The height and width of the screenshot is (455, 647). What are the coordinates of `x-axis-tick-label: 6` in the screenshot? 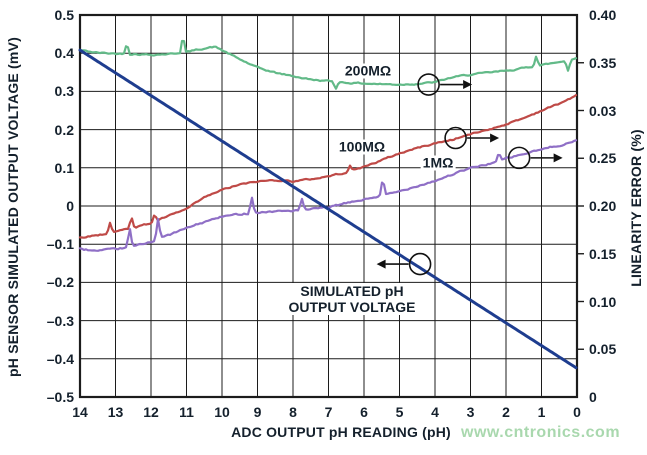 It's located at (364, 412).